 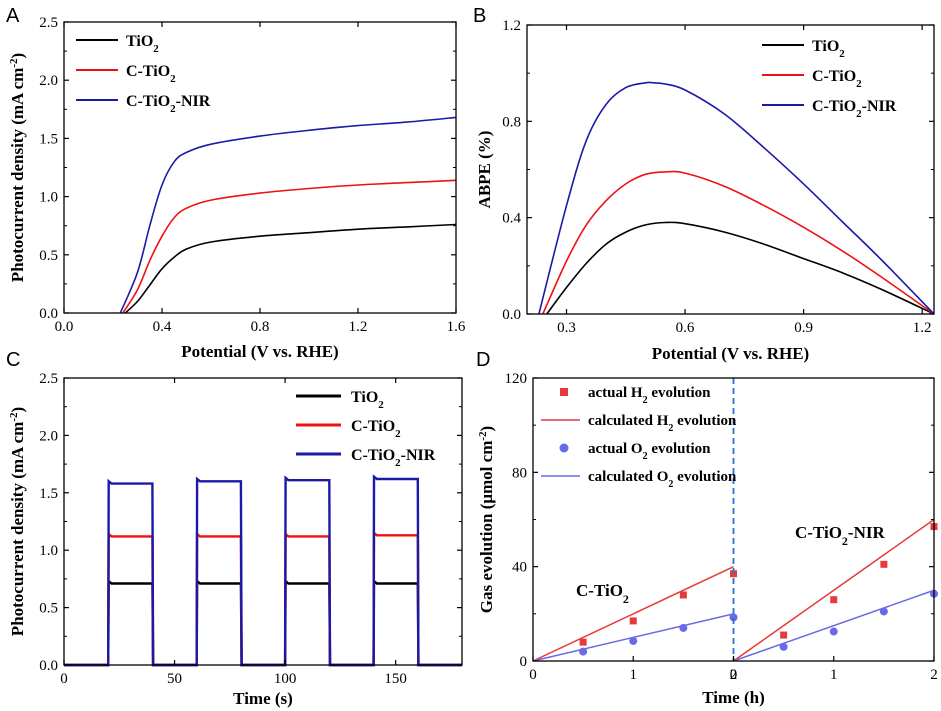 I want to click on panel-a-xlabel: Potential (V vs. RHE), so click(x=259, y=351).